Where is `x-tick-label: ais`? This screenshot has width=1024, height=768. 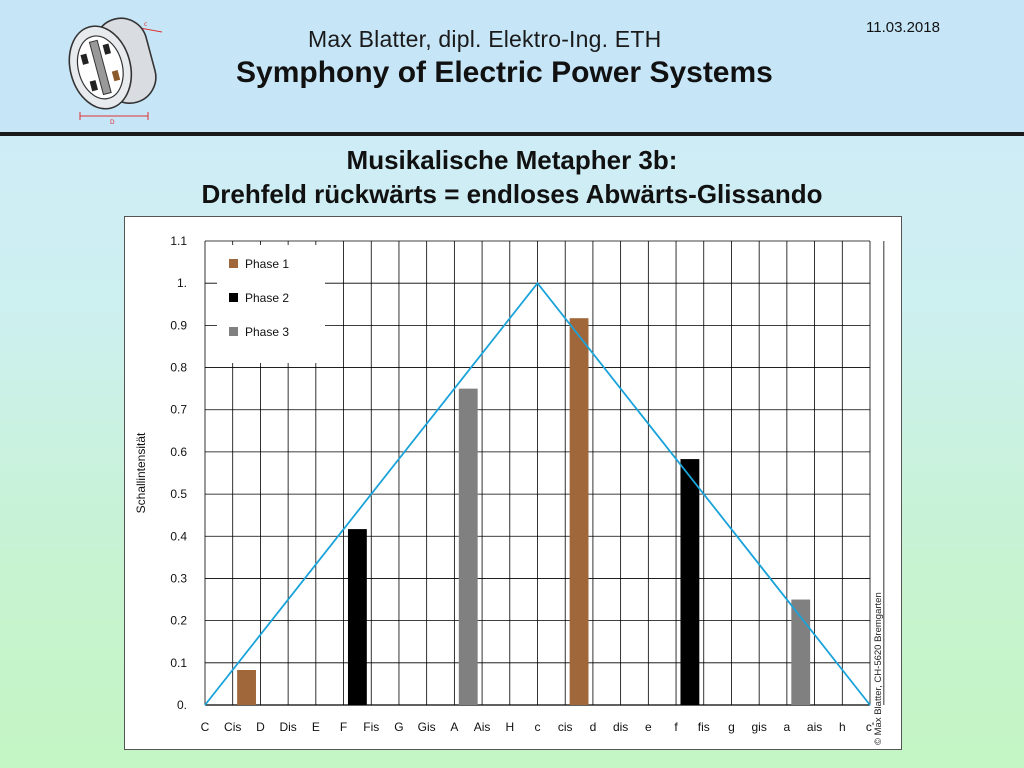
x-tick-label: ais is located at coordinates (814, 727).